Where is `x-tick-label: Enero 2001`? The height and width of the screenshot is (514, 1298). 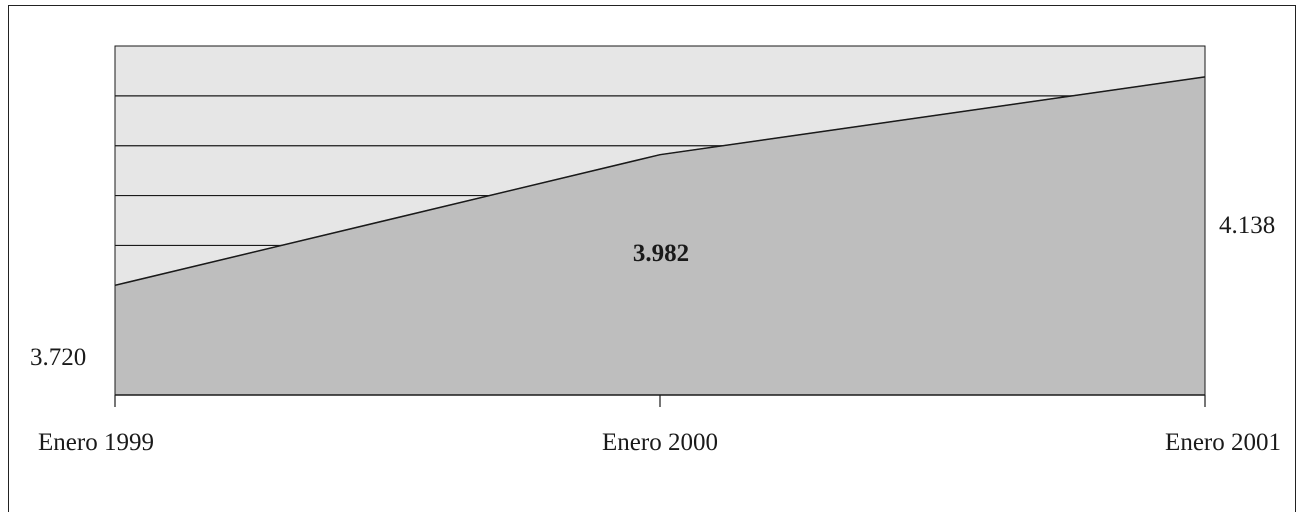 x-tick-label: Enero 2001 is located at coordinates (1223, 442).